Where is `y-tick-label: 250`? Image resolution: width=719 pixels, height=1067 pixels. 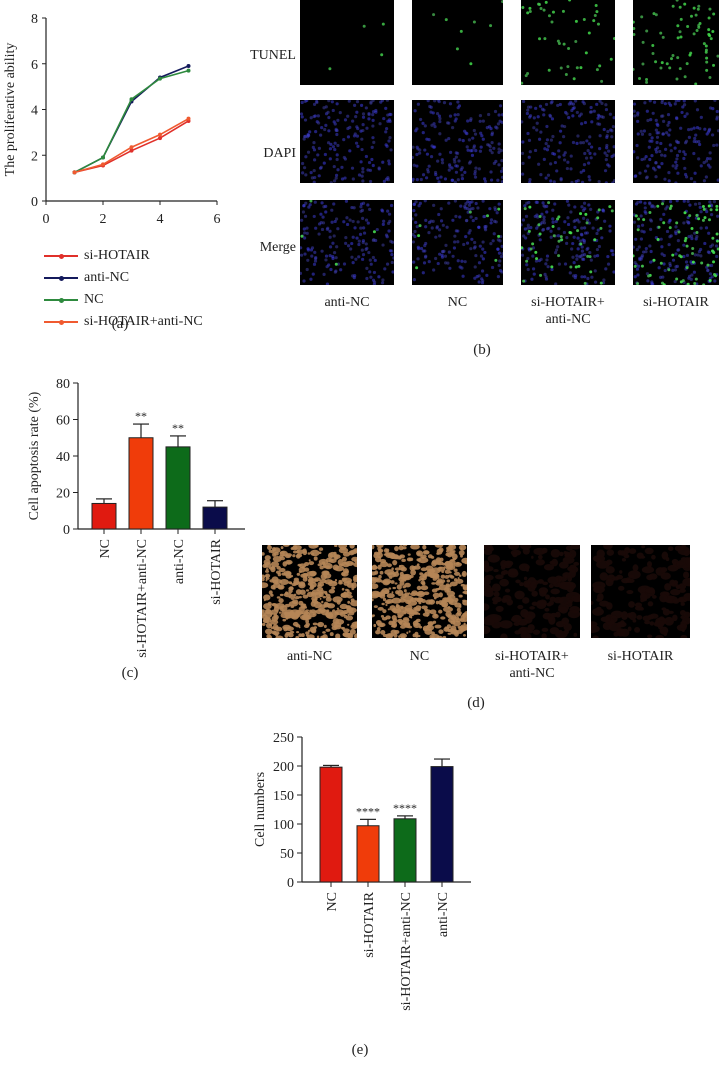 y-tick-label: 250 is located at coordinates (283, 738).